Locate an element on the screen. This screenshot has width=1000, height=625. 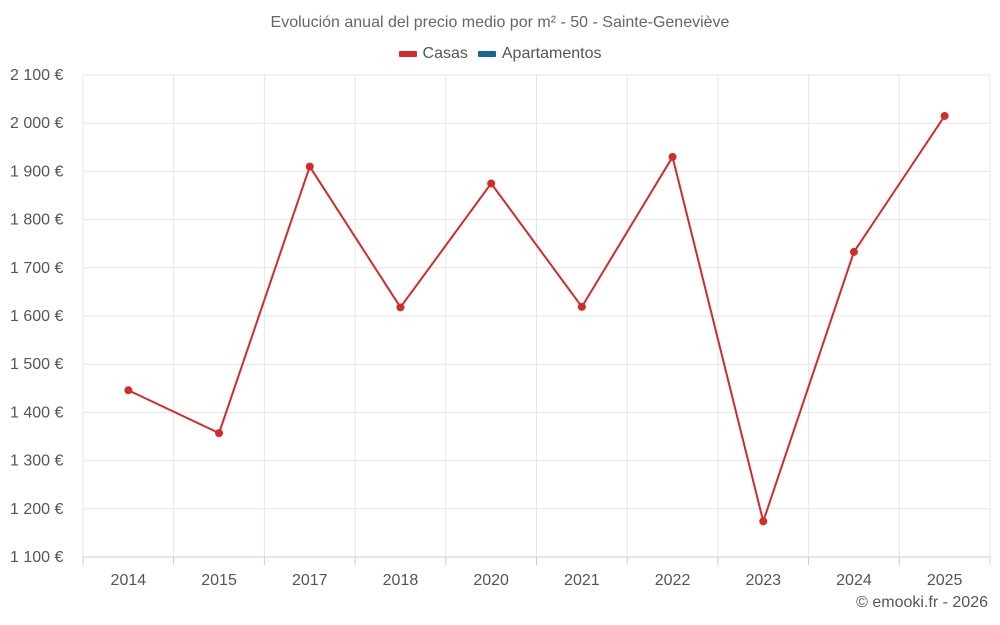
legend-label-apartamentos: Apartamentos is located at coordinates (551, 53).